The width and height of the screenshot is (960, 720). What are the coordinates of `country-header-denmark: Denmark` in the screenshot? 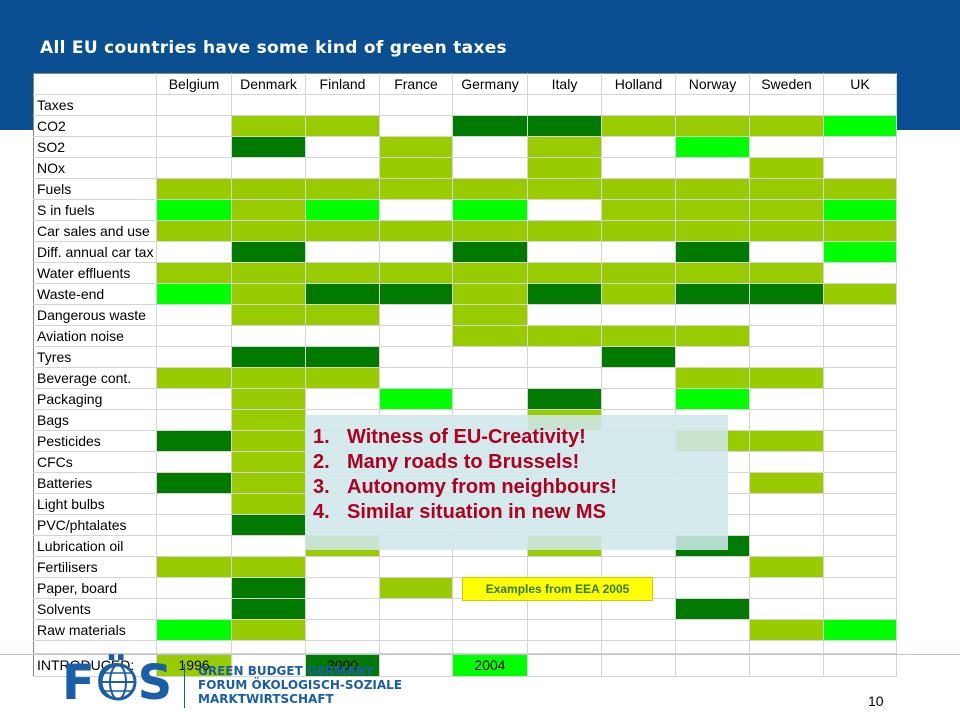 It's located at (268, 84).